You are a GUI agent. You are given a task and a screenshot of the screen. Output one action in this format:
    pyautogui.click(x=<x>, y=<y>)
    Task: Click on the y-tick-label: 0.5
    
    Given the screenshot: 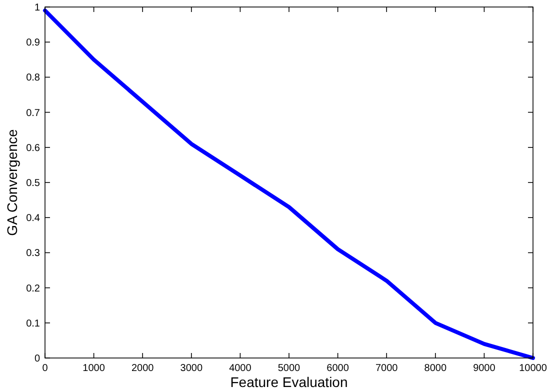 What is the action you would take?
    pyautogui.click(x=33, y=183)
    